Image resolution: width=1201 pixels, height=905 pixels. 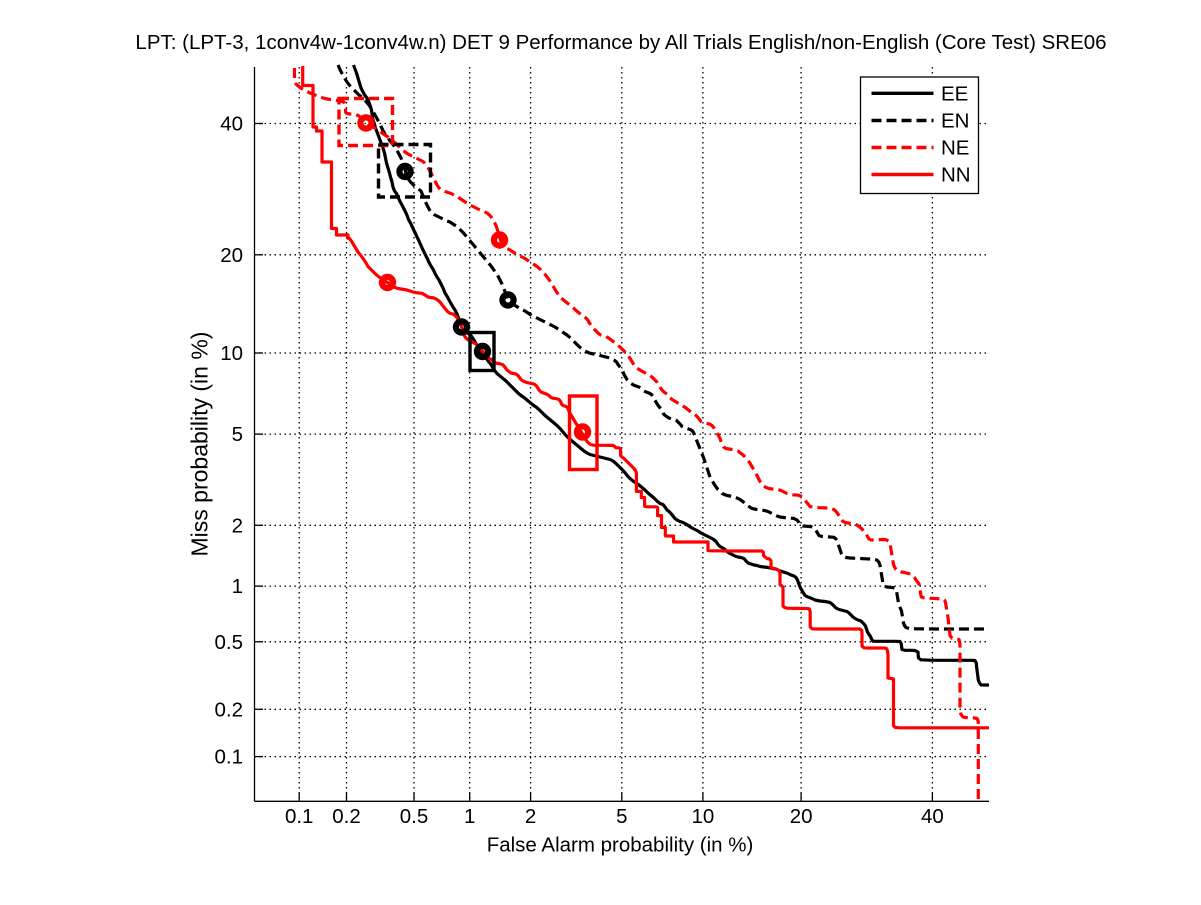 I want to click on svg-text: False Alarm probability (in %), so click(x=620, y=845).